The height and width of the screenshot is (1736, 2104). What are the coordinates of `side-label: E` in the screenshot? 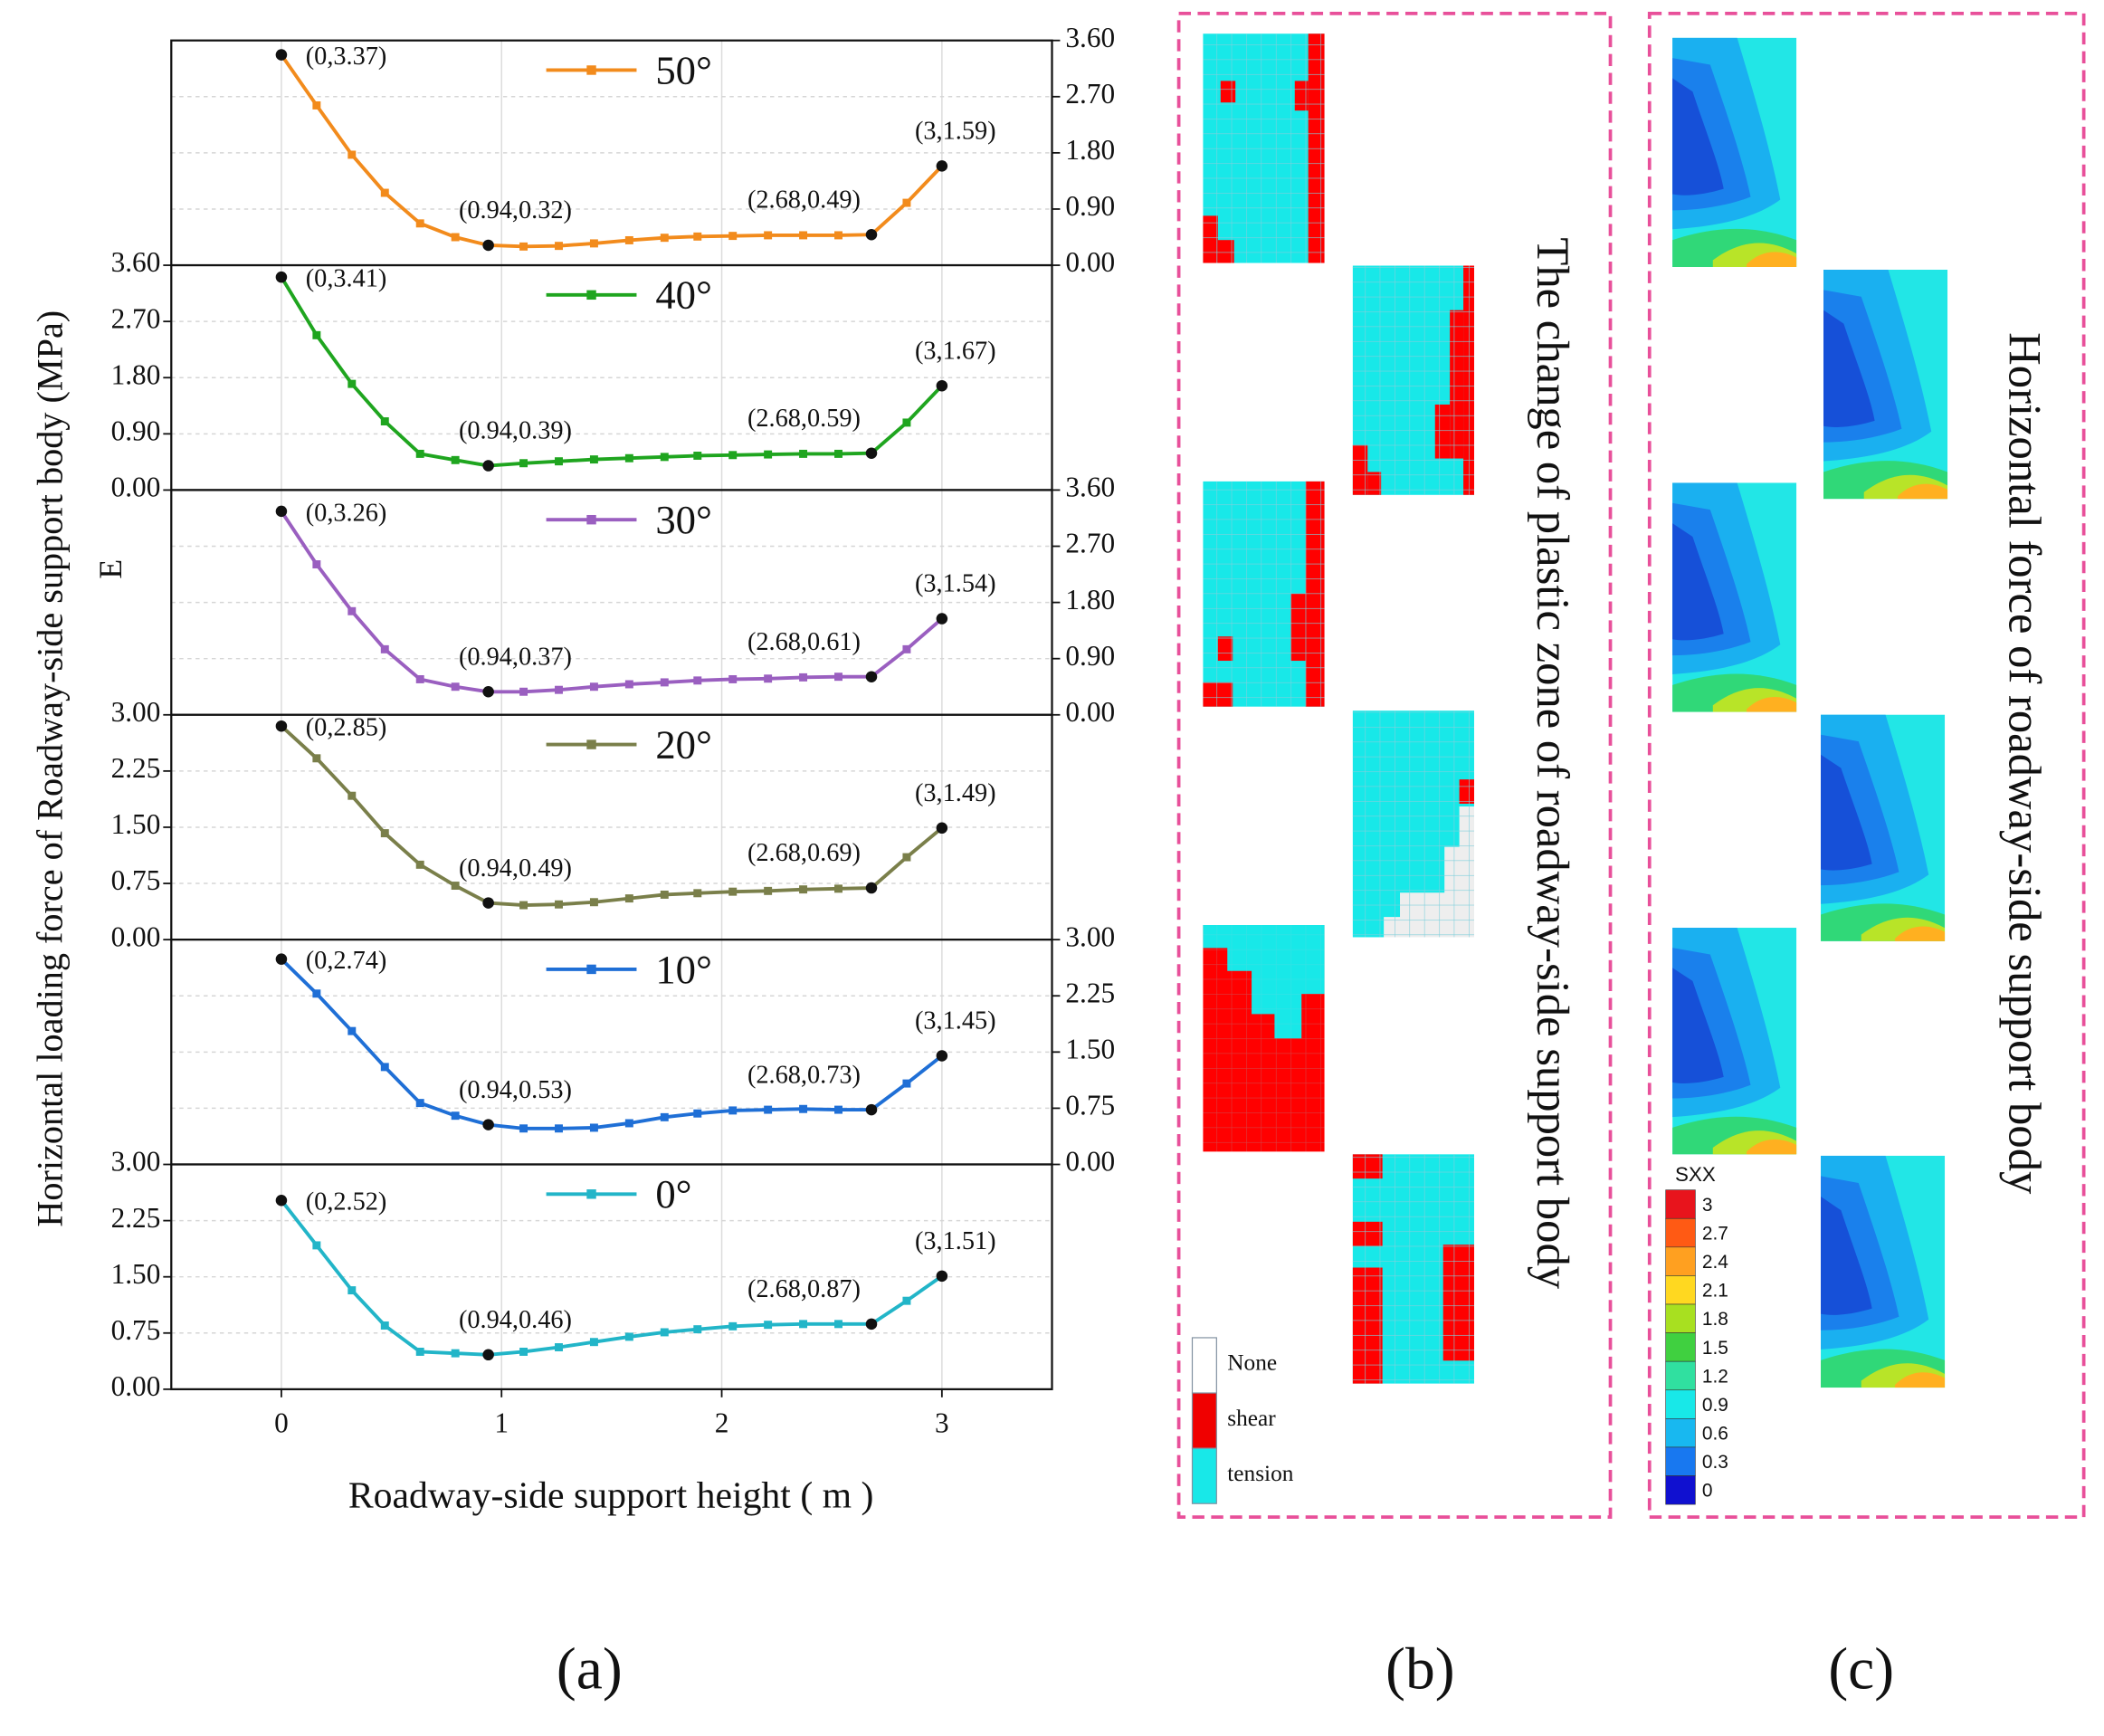 It's located at (110, 569).